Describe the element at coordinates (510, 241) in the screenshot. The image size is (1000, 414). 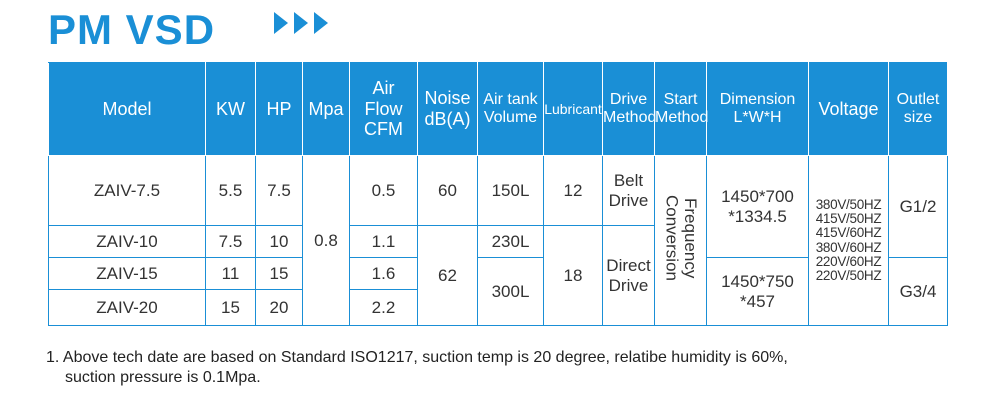
I see `cell-air-tank: 230L` at that location.